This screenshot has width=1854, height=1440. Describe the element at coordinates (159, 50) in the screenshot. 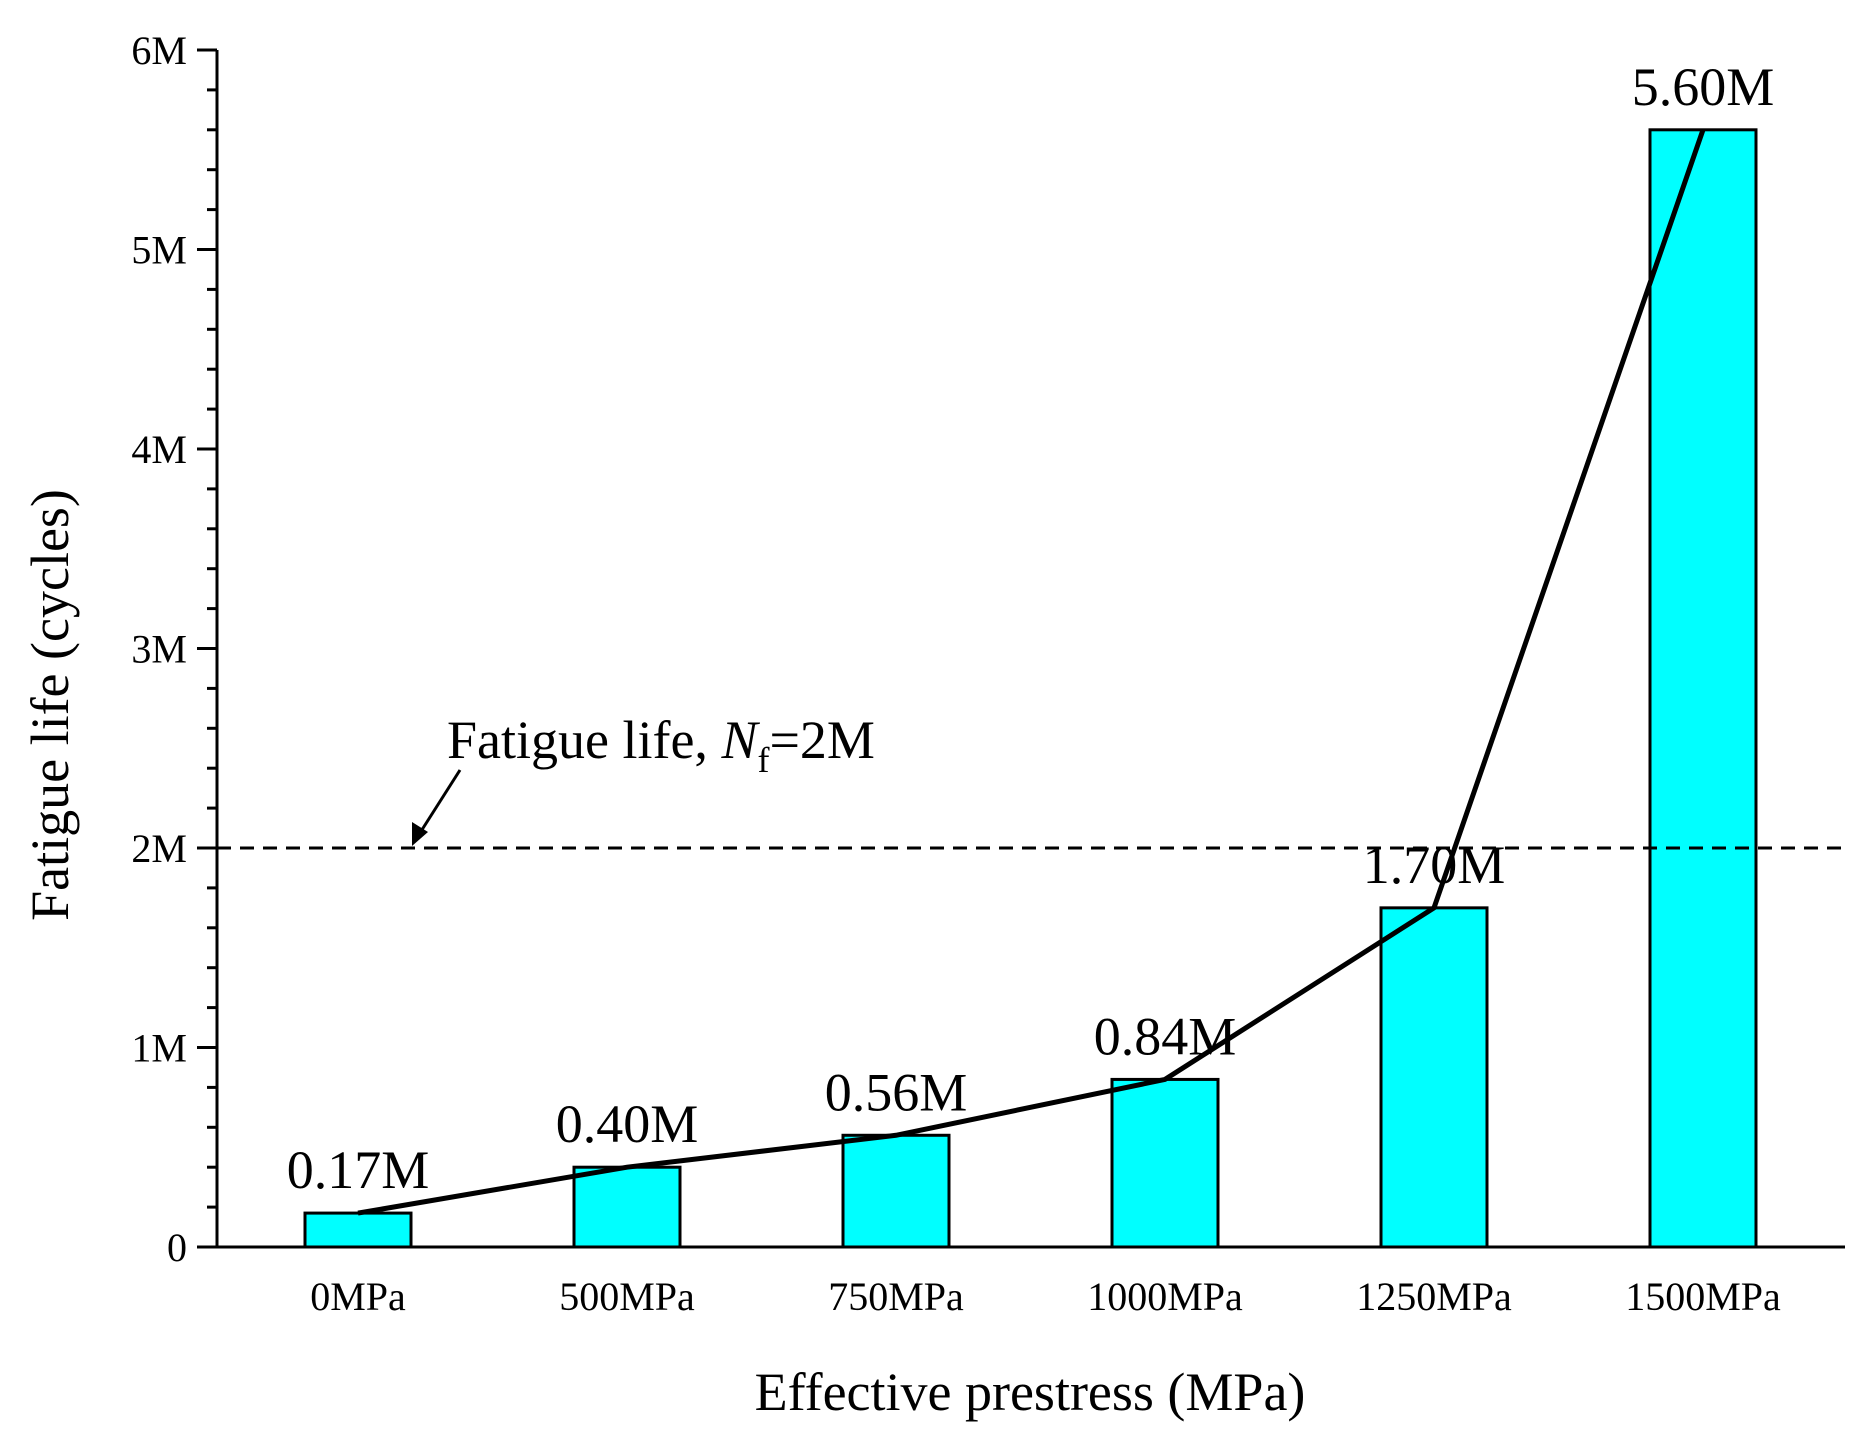

I see `y-tick-label: 6M` at that location.